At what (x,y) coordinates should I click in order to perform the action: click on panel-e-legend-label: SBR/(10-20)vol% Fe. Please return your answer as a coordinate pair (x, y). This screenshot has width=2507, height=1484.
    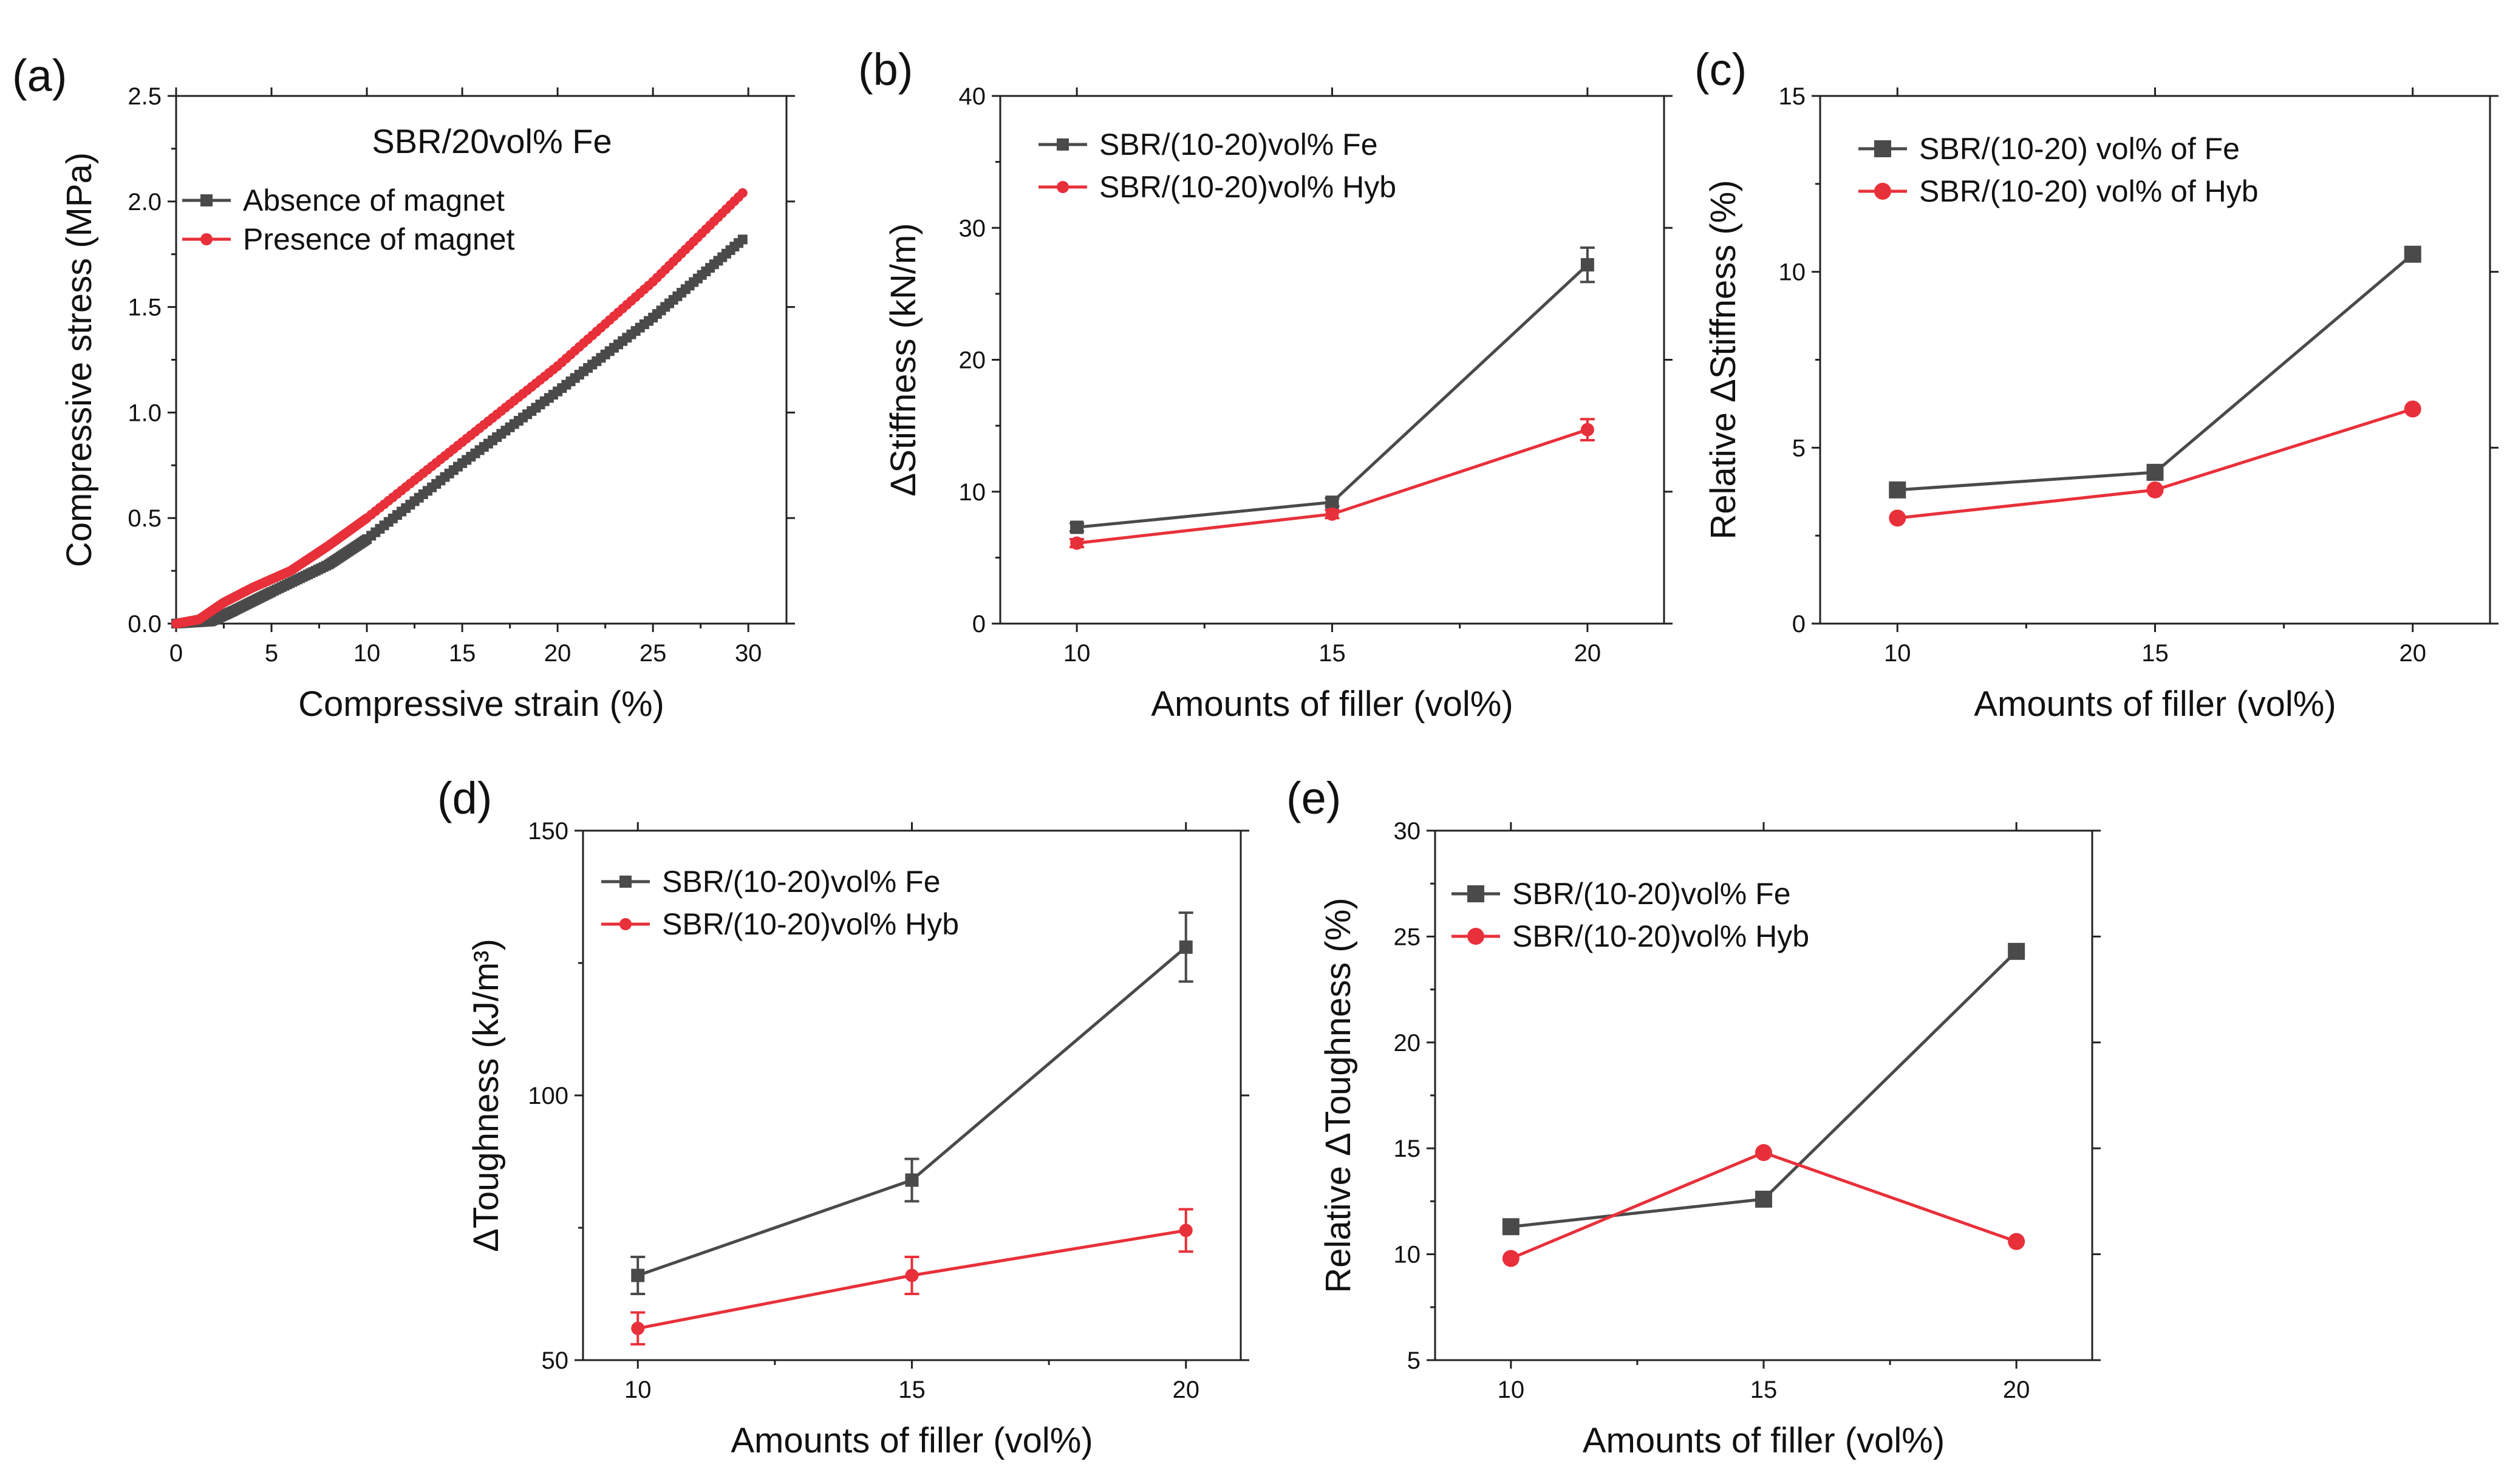
    Looking at the image, I should click on (1651, 894).